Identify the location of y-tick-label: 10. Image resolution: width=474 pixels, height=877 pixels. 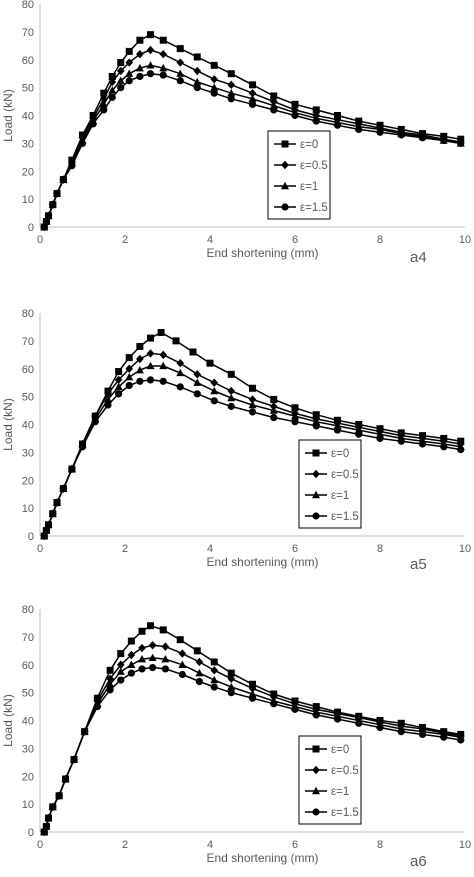
(28, 509).